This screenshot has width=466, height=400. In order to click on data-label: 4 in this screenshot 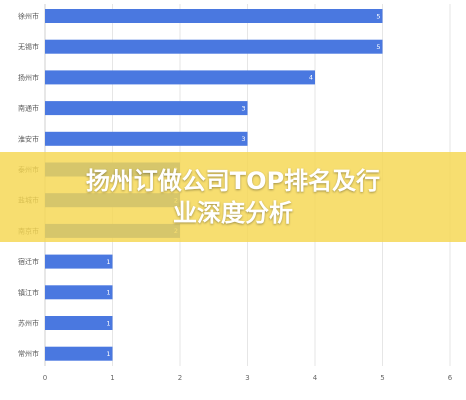, I will do `click(311, 78)`.